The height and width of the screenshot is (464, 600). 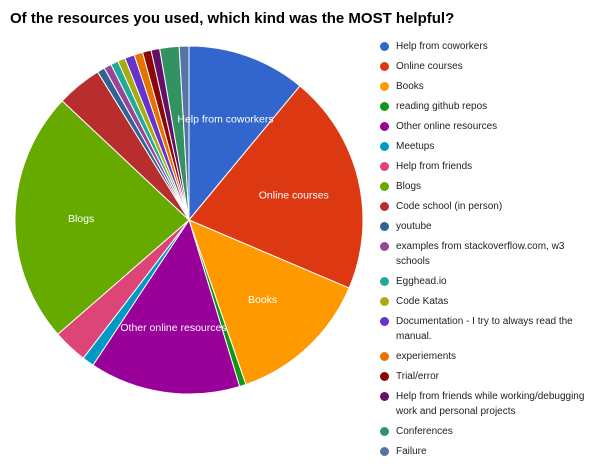 What do you see at coordinates (489, 301) in the screenshot?
I see `legend-item-code-katas: Code Katas` at bounding box center [489, 301].